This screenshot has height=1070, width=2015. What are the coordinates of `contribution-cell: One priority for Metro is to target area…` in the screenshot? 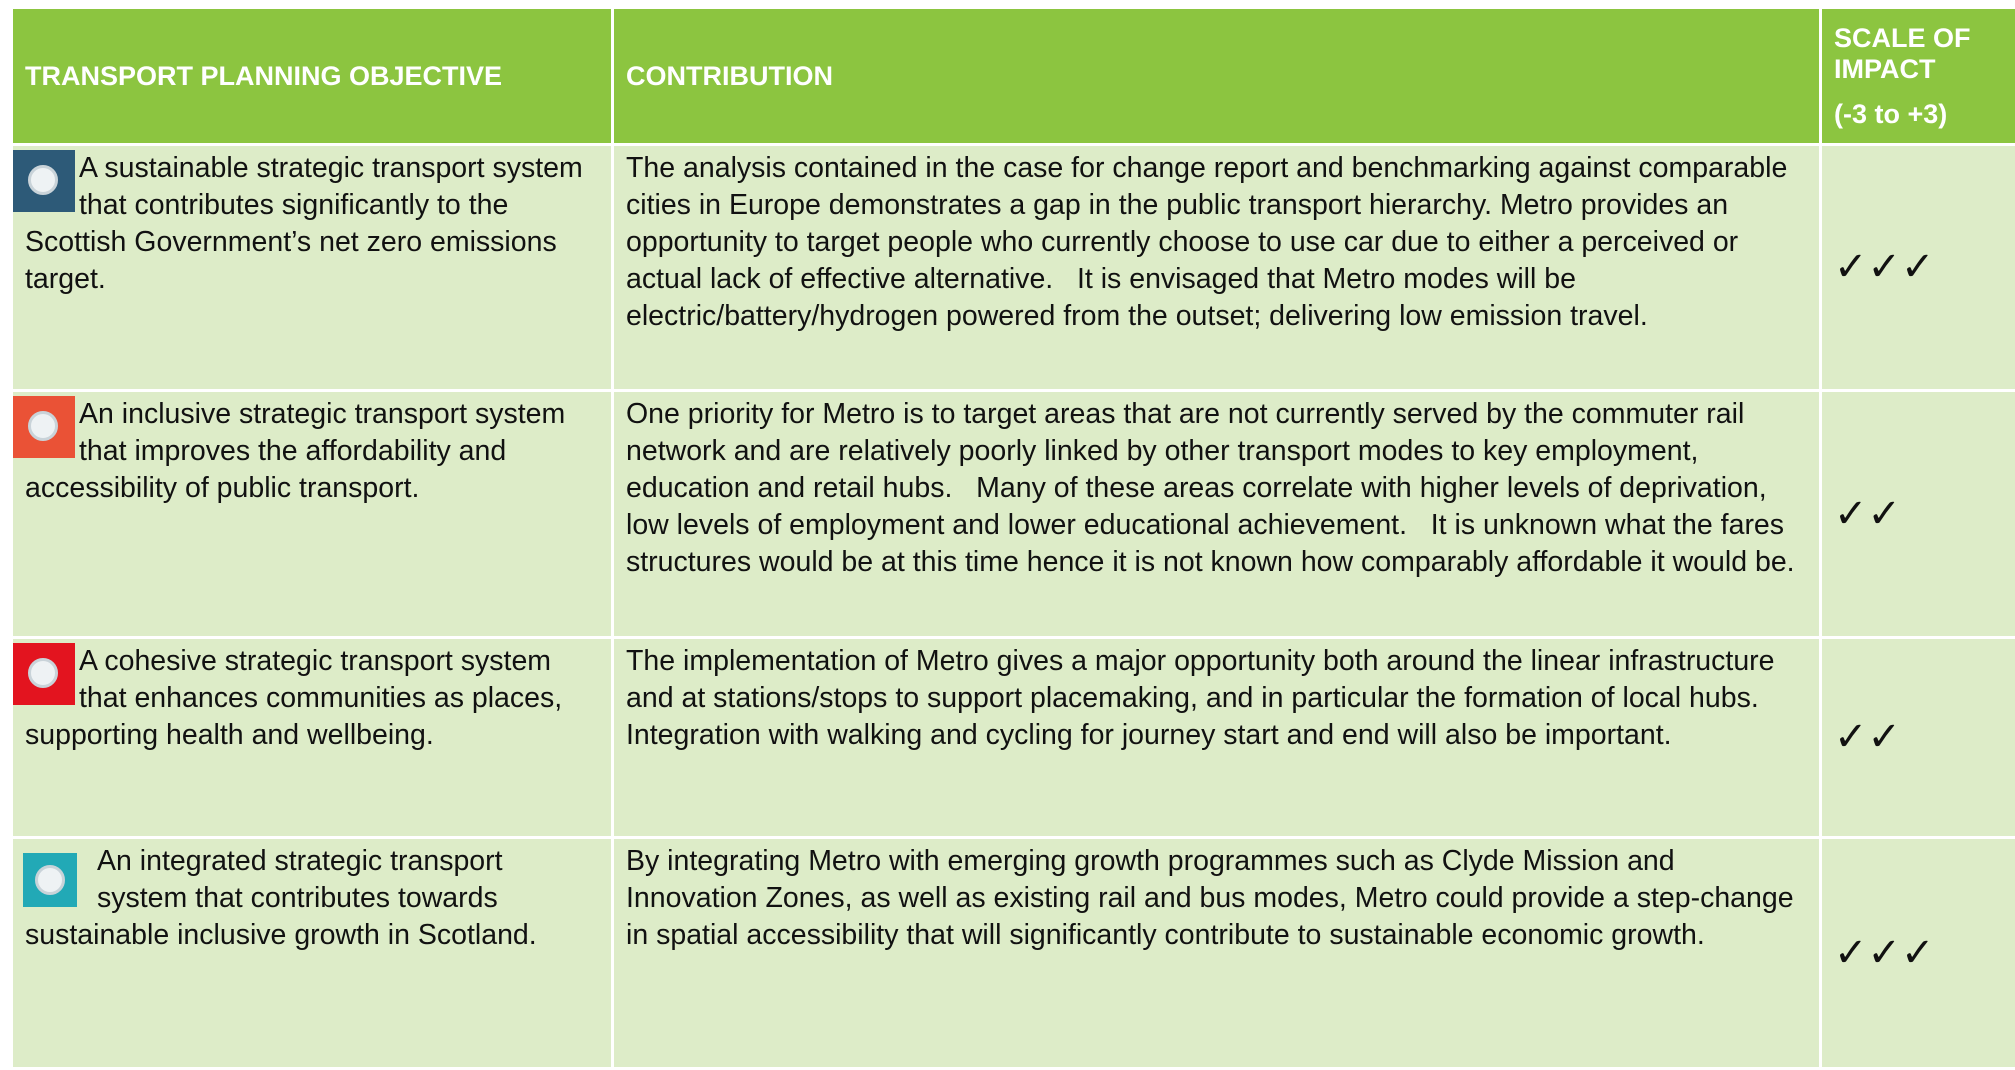 It's located at (1217, 514).